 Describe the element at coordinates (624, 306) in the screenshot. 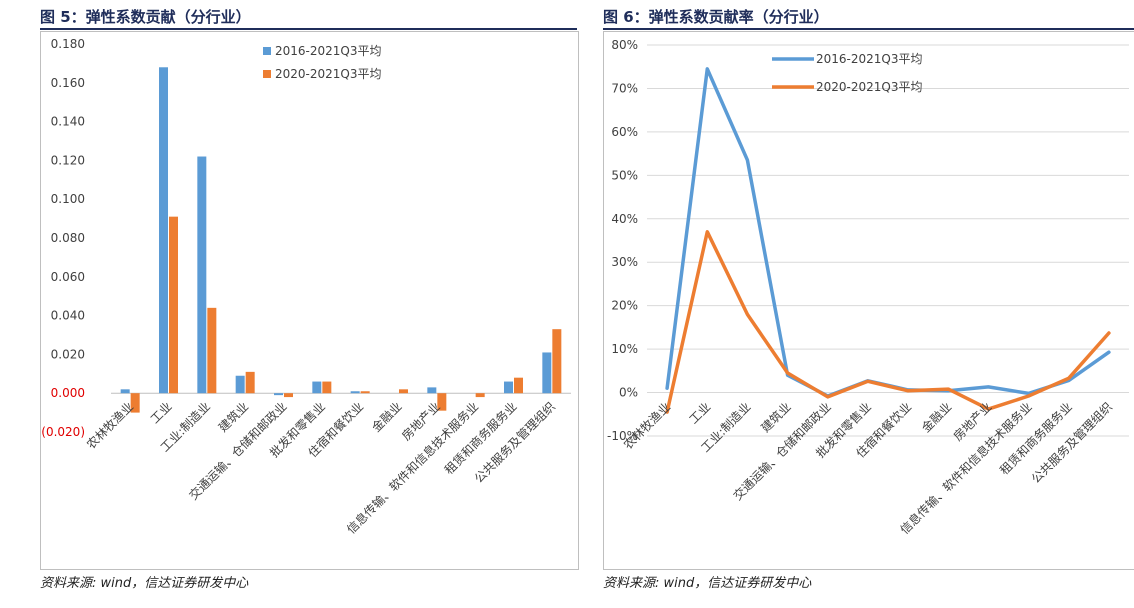

I see `y-tick-label: 20%` at that location.